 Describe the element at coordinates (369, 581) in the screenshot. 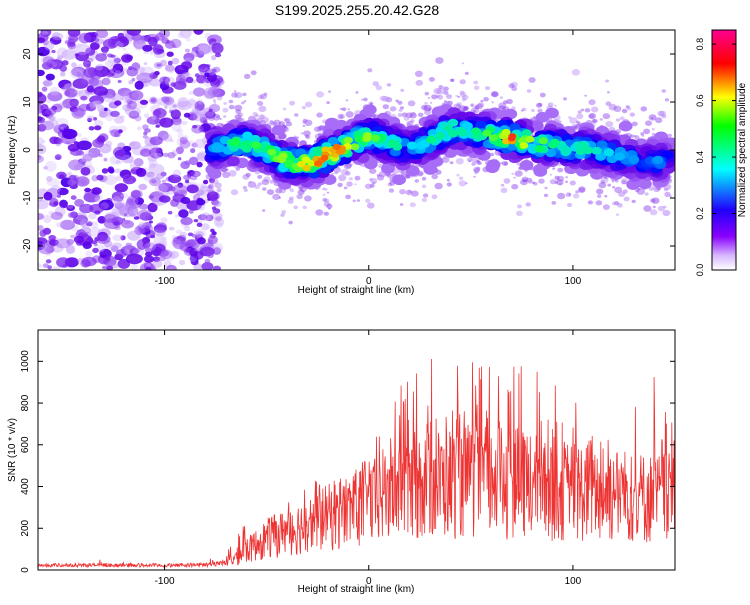

I see `x-tick-label: 0` at that location.